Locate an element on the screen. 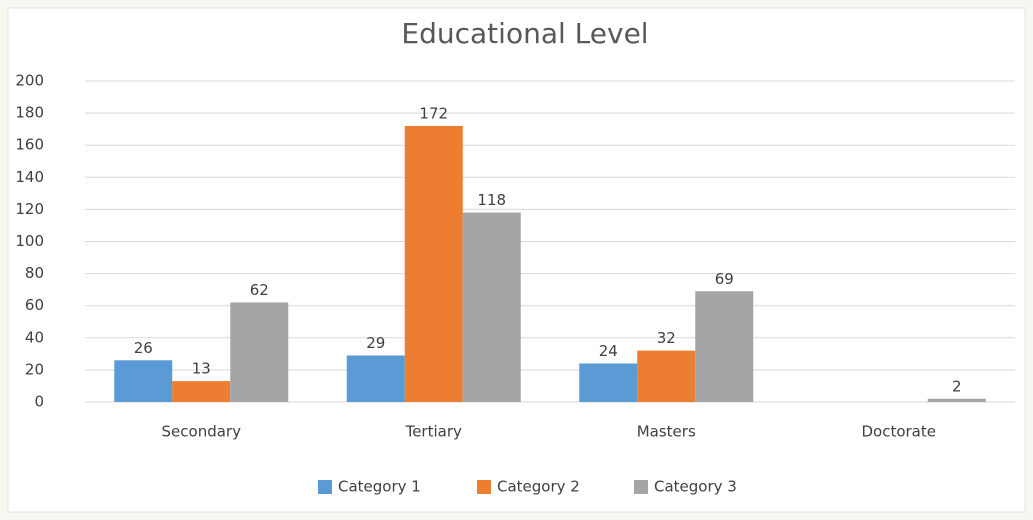 The image size is (1033, 520). data-label: 62 is located at coordinates (259, 290).